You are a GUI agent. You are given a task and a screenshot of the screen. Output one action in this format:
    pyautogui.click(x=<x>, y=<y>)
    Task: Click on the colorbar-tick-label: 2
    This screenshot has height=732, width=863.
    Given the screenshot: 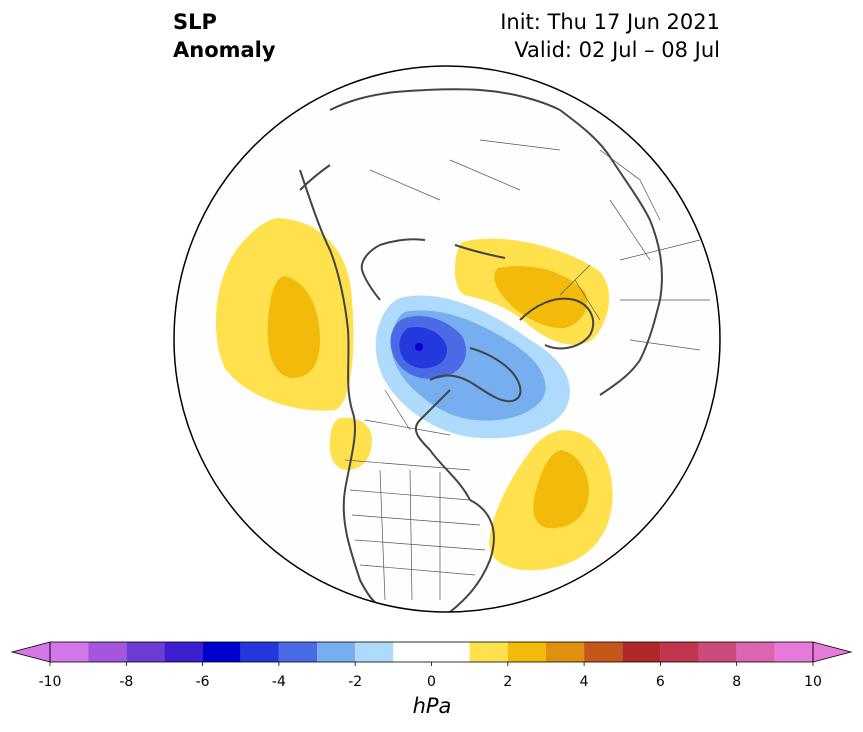 What is the action you would take?
    pyautogui.click(x=508, y=682)
    